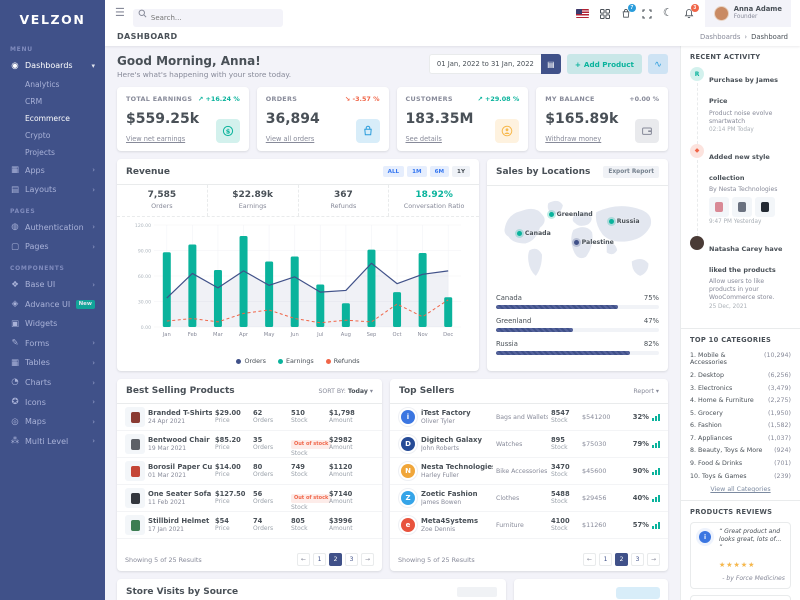 The width and height of the screenshot is (800, 600). What do you see at coordinates (668, 13) in the screenshot?
I see `dark-mode-button: ☾` at bounding box center [668, 13].